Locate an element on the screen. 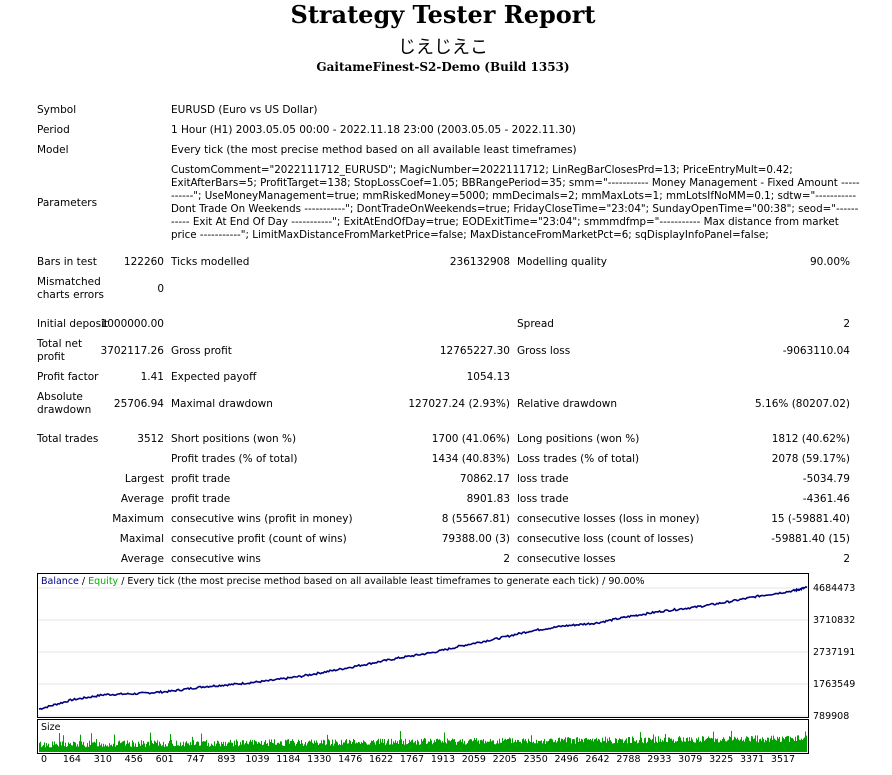 Image resolution: width=892 pixels, height=775 pixels. reldd-value: 5.16% (80207.02) is located at coordinates (802, 404).